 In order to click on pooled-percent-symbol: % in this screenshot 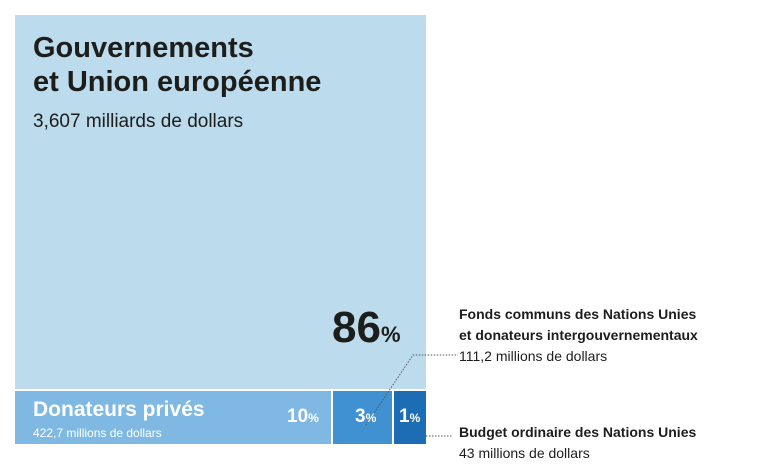, I will do `click(371, 418)`.